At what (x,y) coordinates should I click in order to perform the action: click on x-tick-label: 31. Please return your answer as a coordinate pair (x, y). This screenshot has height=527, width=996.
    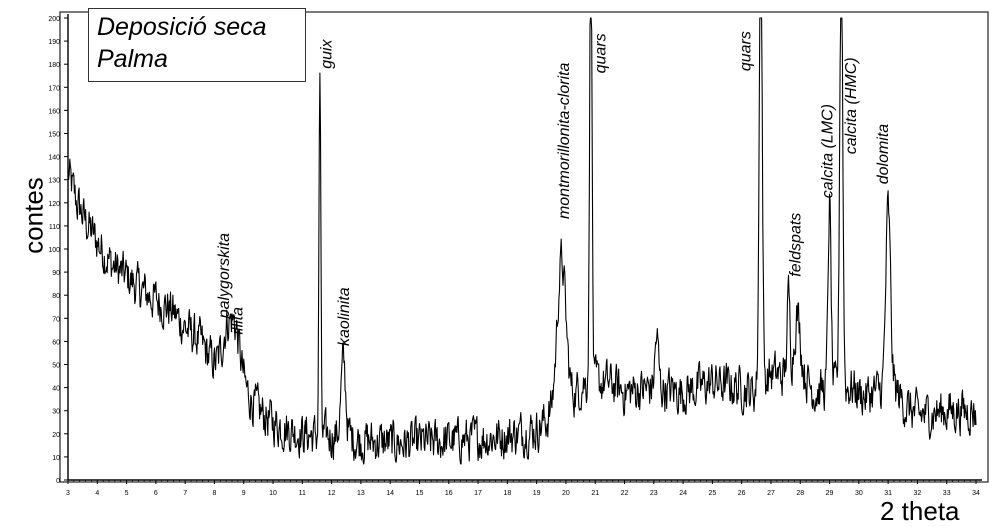
    Looking at the image, I should click on (888, 493).